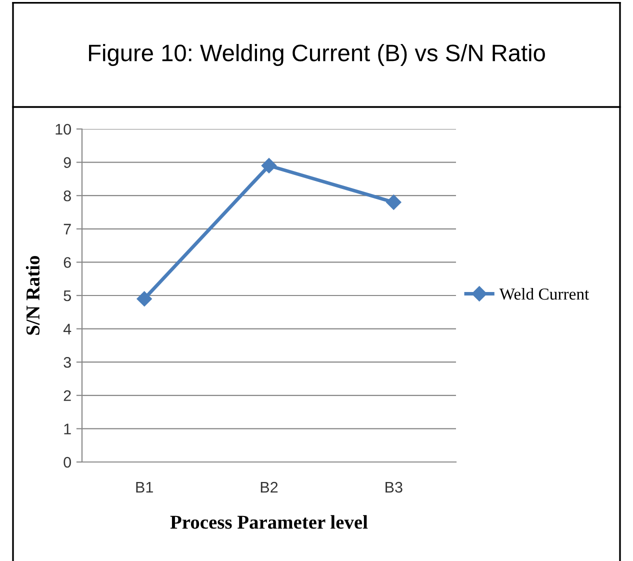 The width and height of the screenshot is (633, 561). I want to click on x-tick-label: B2, so click(269, 487).